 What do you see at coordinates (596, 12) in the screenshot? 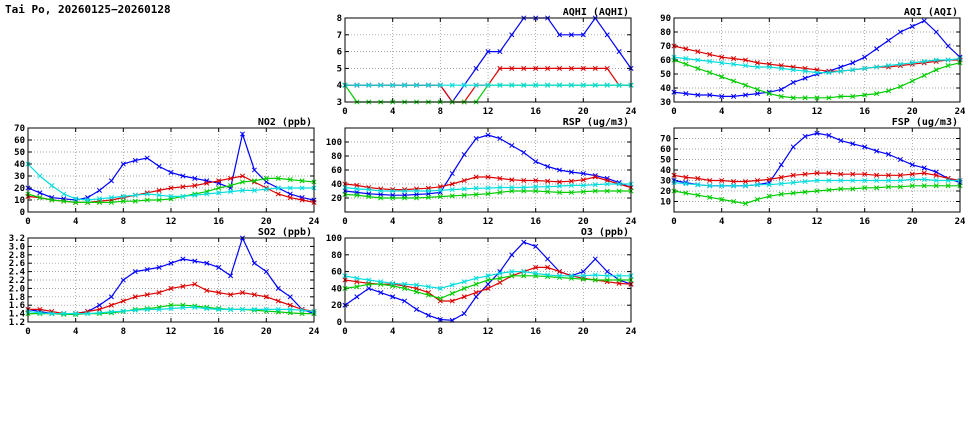
I see `svg-text: AQHI (AQHI)` at bounding box center [596, 12].